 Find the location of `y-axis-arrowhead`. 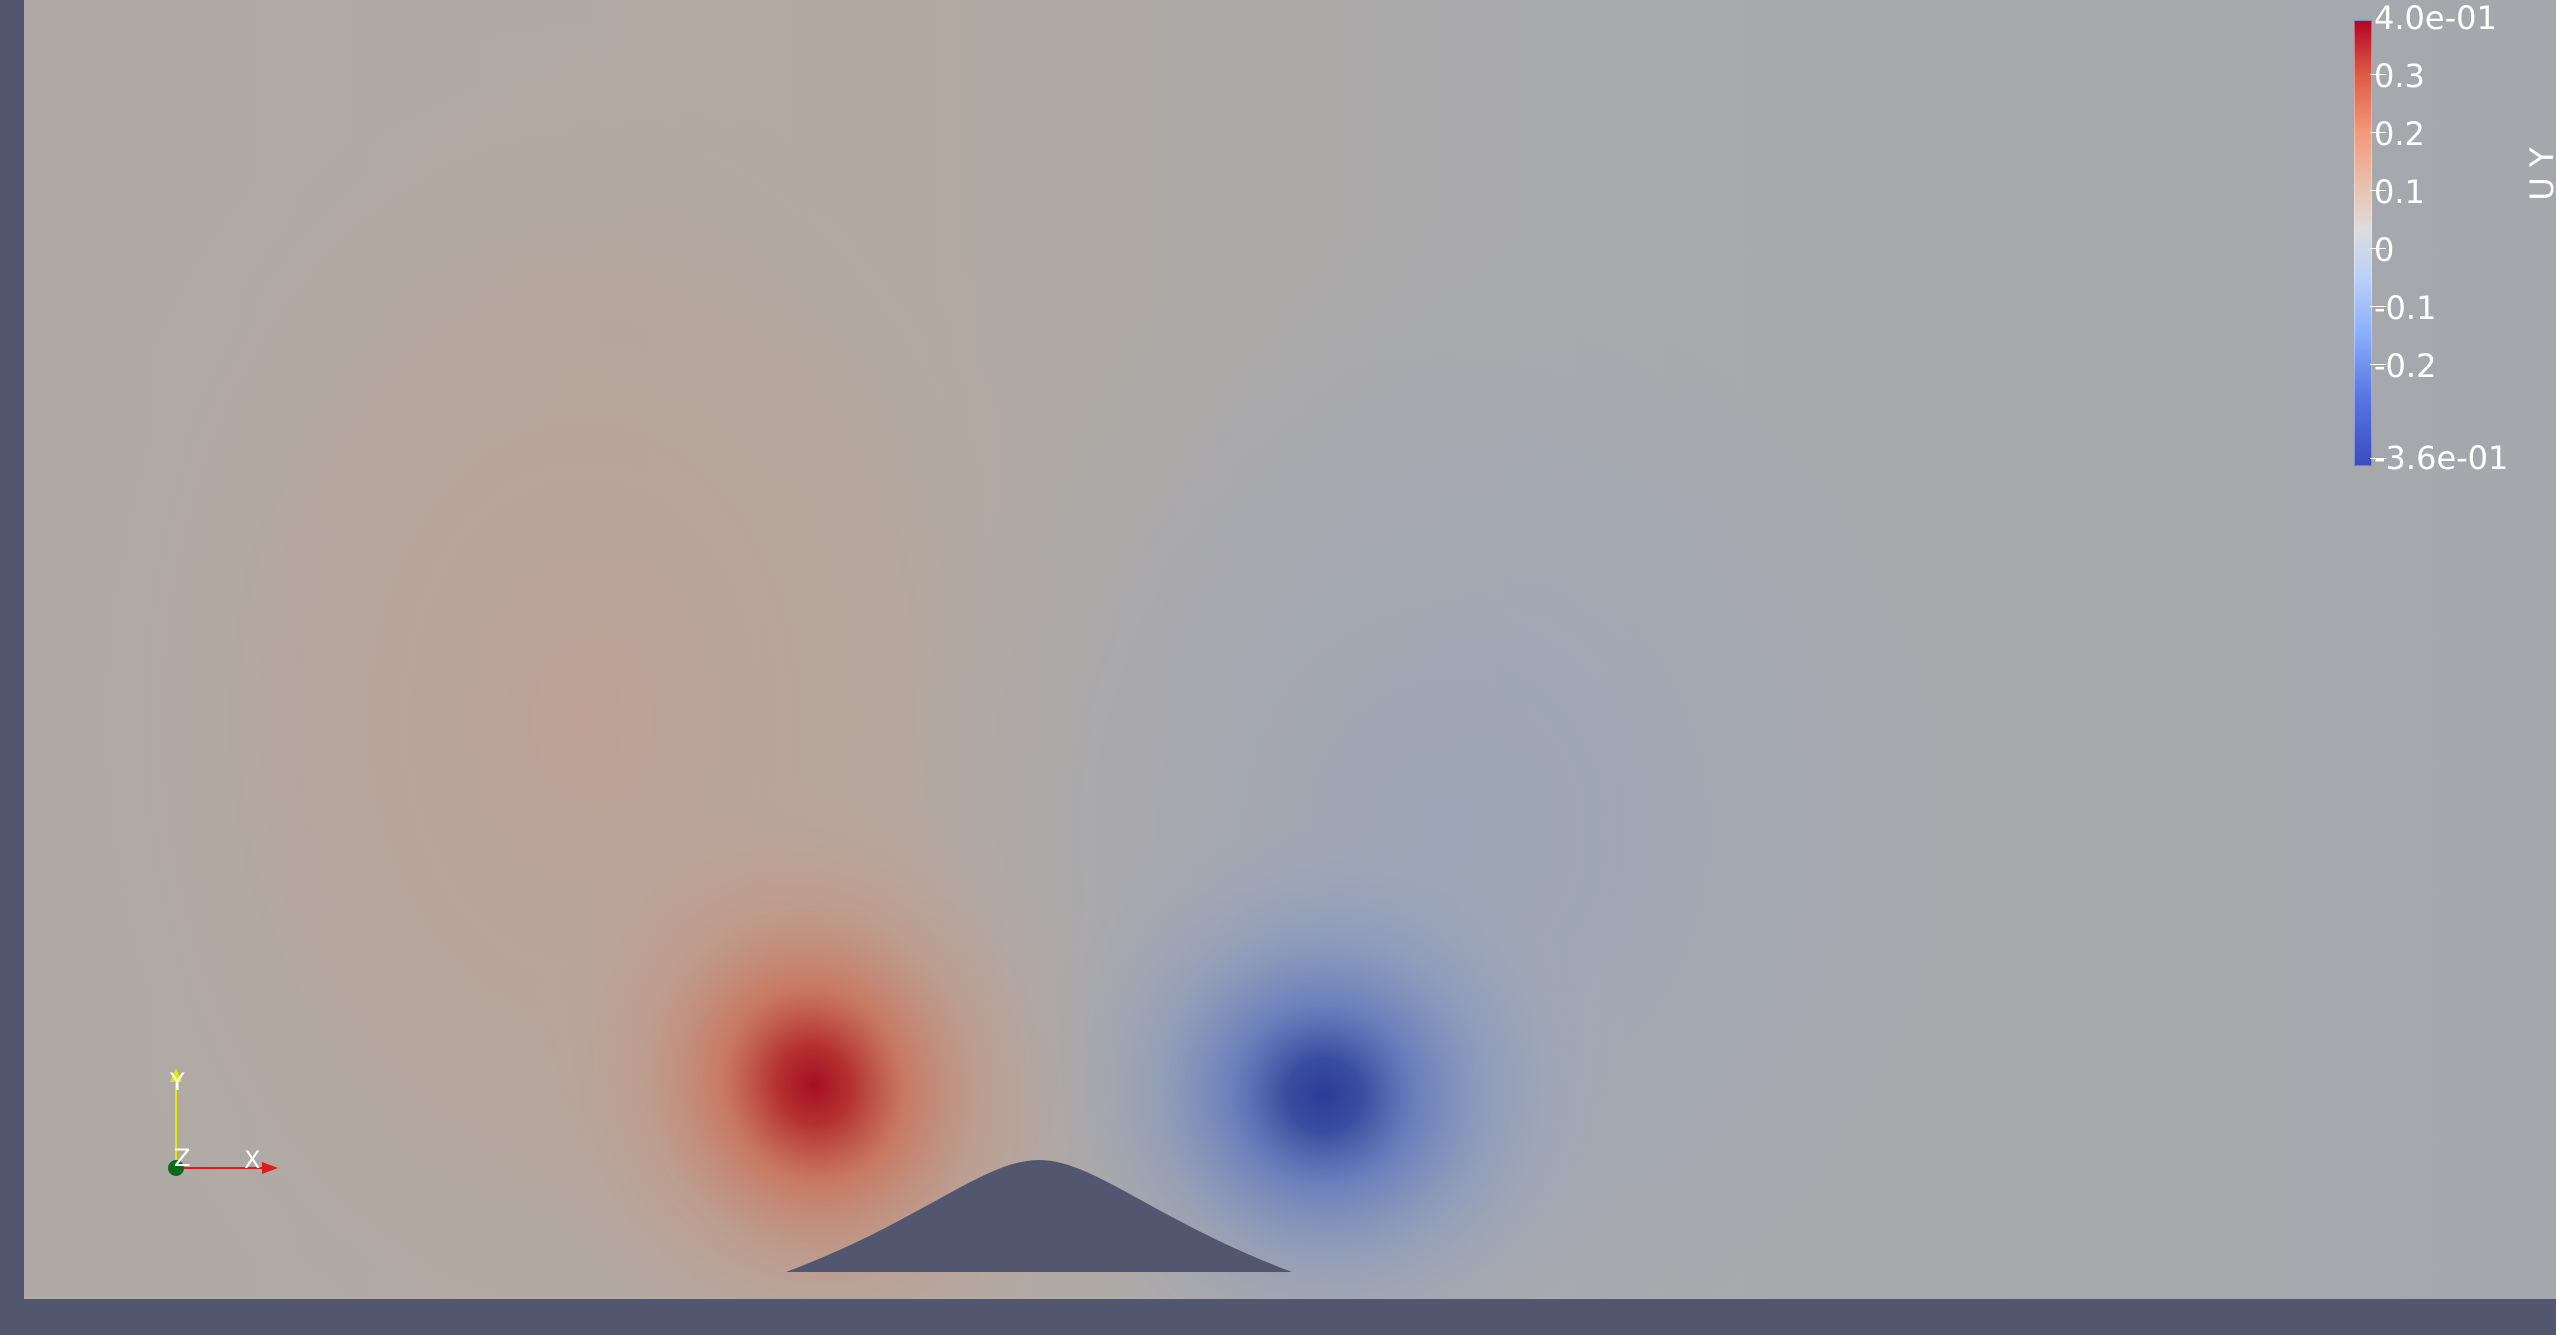

y-axis-arrowhead is located at coordinates (176, 1075).